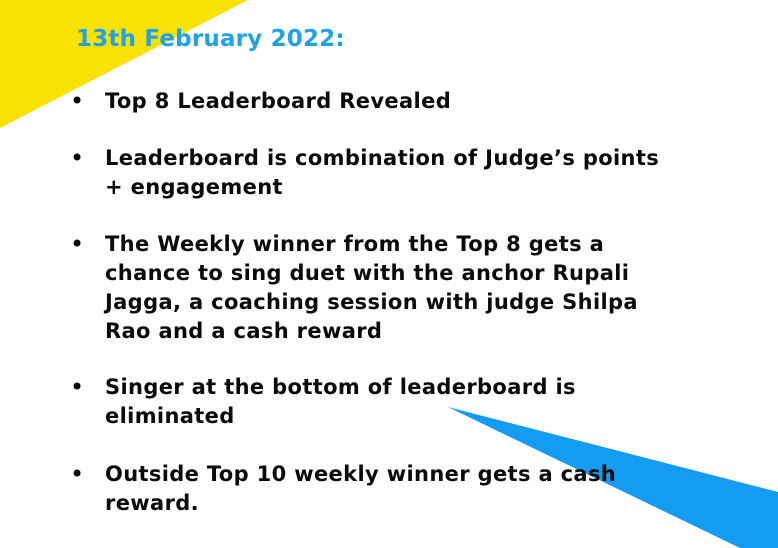 The width and height of the screenshot is (778, 548). What do you see at coordinates (124, 64) in the screenshot?
I see `yellow-corner-shape` at bounding box center [124, 64].